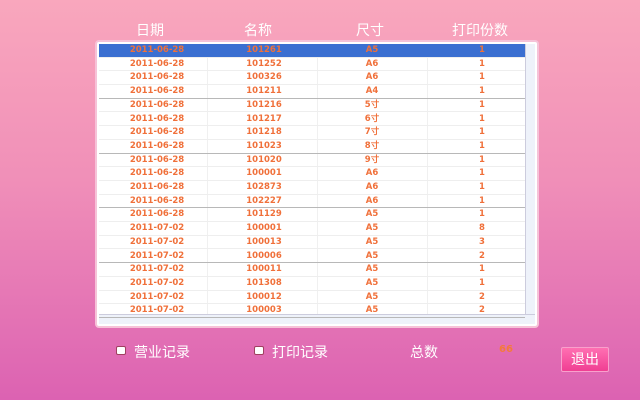 The image size is (640, 400). I want to click on column-header: 日期, so click(150, 31).